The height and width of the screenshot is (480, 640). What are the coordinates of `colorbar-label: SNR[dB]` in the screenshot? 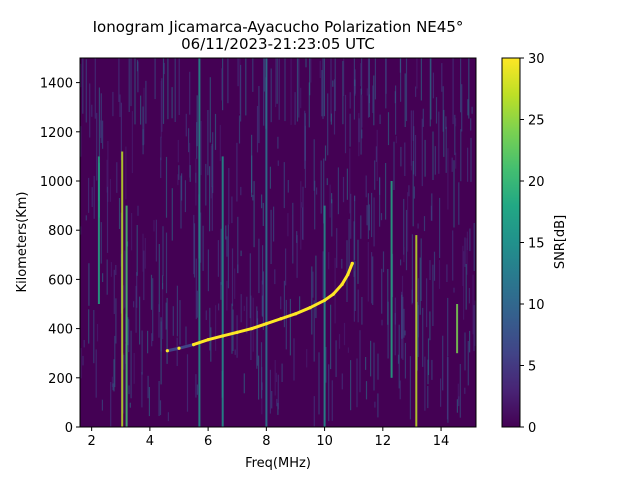 It's located at (560, 242).